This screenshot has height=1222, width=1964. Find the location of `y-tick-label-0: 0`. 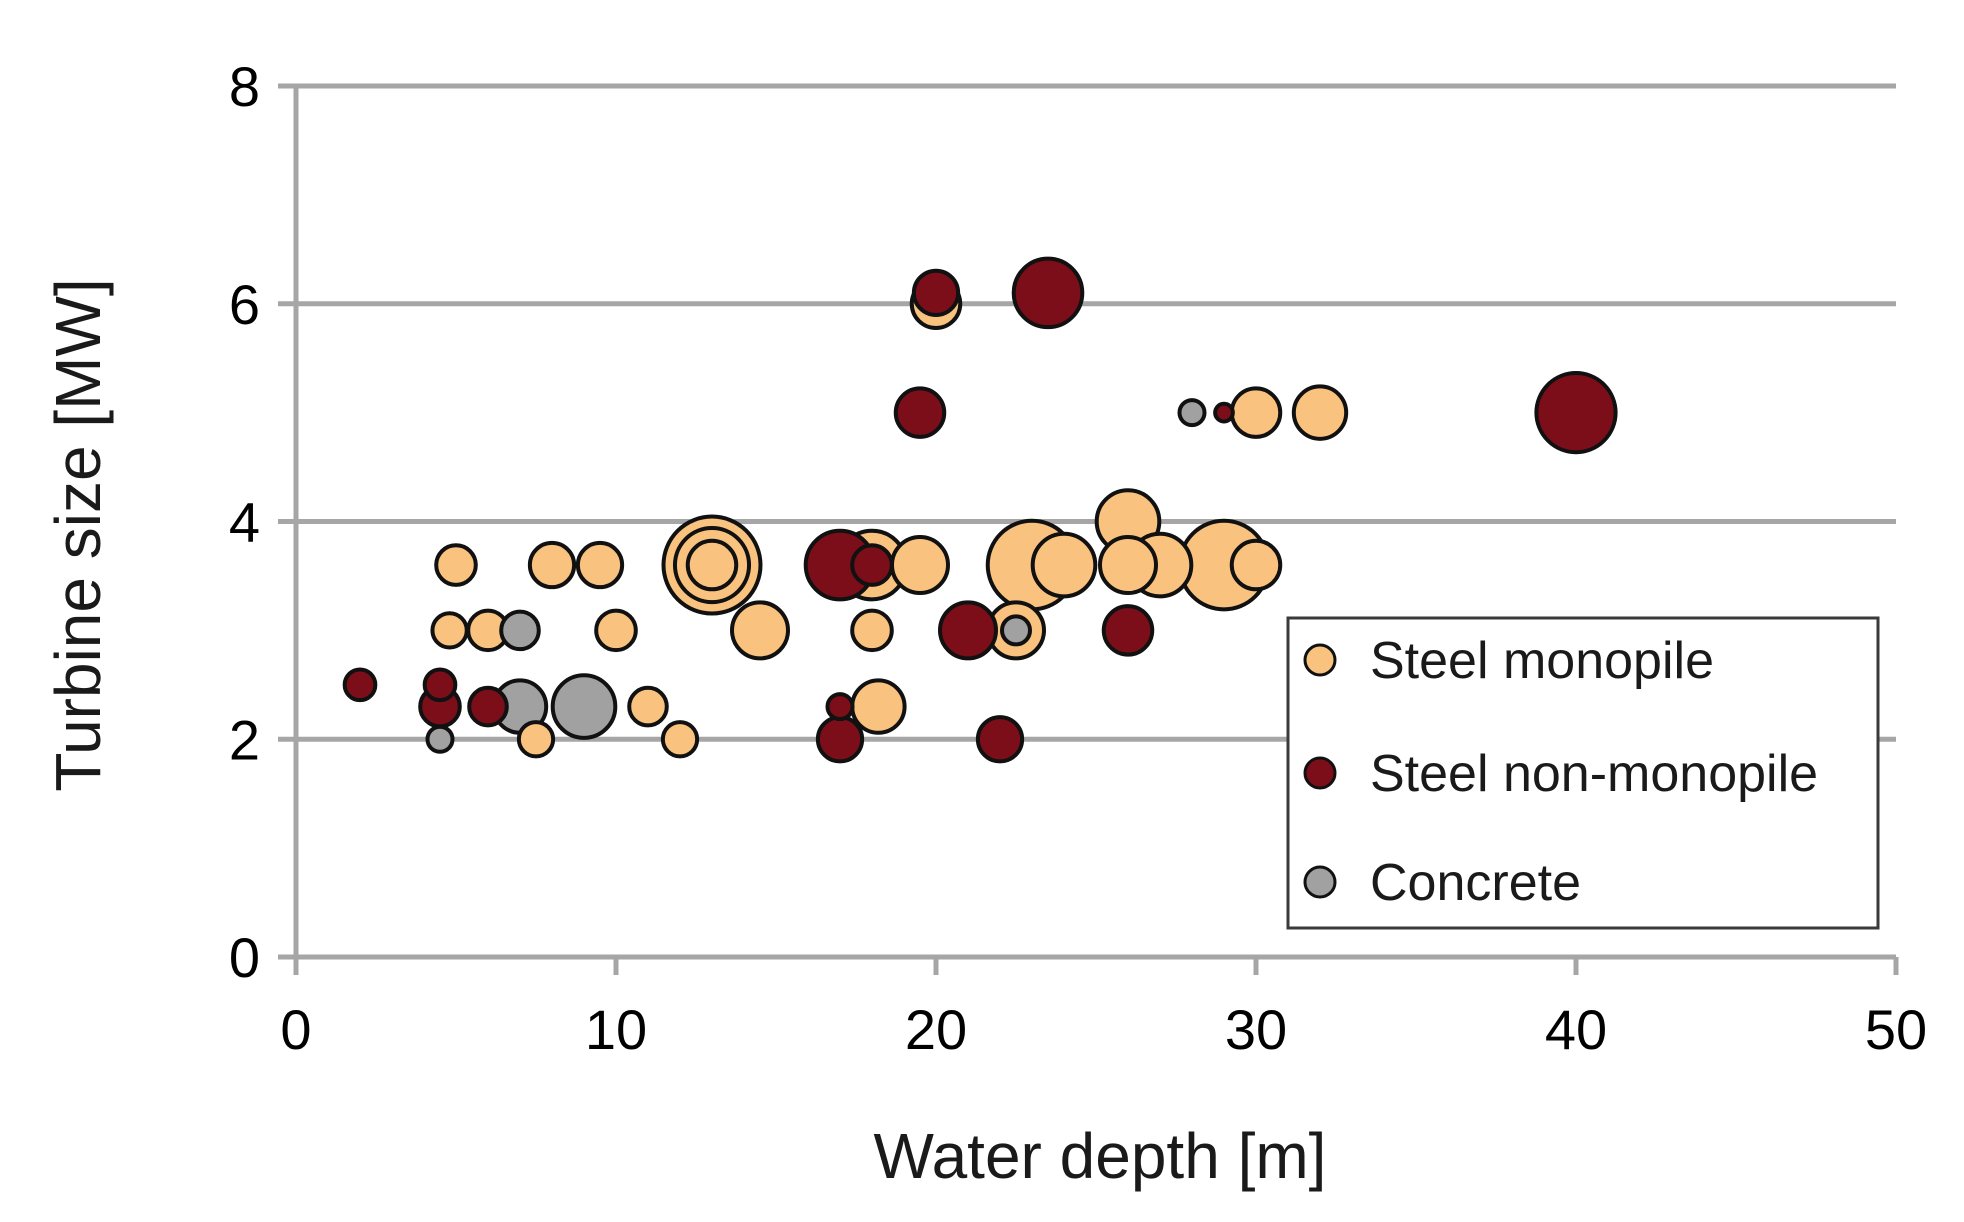

y-tick-label-0: 0 is located at coordinates (244, 957).